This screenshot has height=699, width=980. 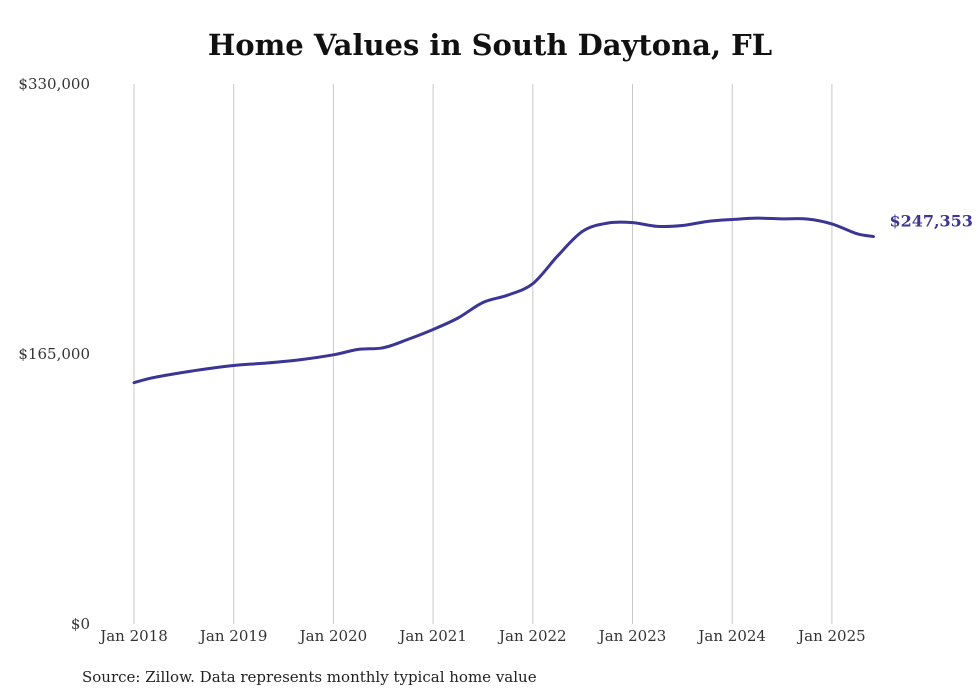 I want to click on y-tick-label: $330,000, so click(x=54, y=84).